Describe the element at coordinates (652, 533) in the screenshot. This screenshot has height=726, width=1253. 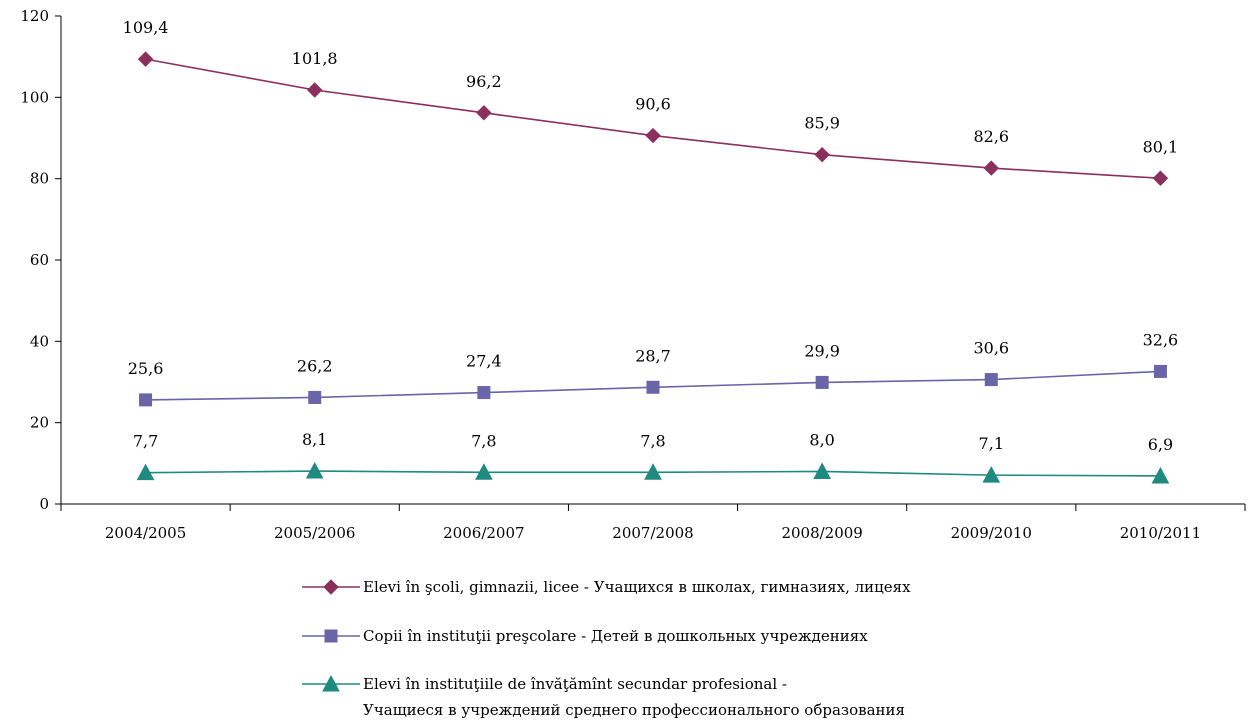
I see `x-tick-label: 2007/2008` at that location.